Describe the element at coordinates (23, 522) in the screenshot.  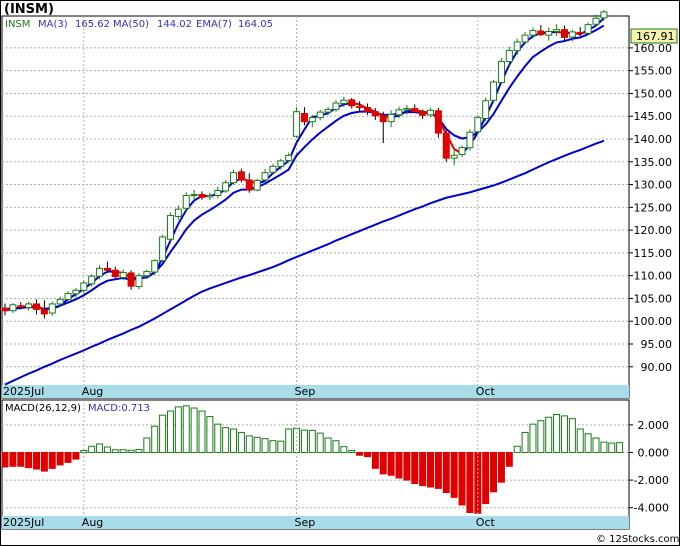
I see `date-label: 2025Jul` at that location.